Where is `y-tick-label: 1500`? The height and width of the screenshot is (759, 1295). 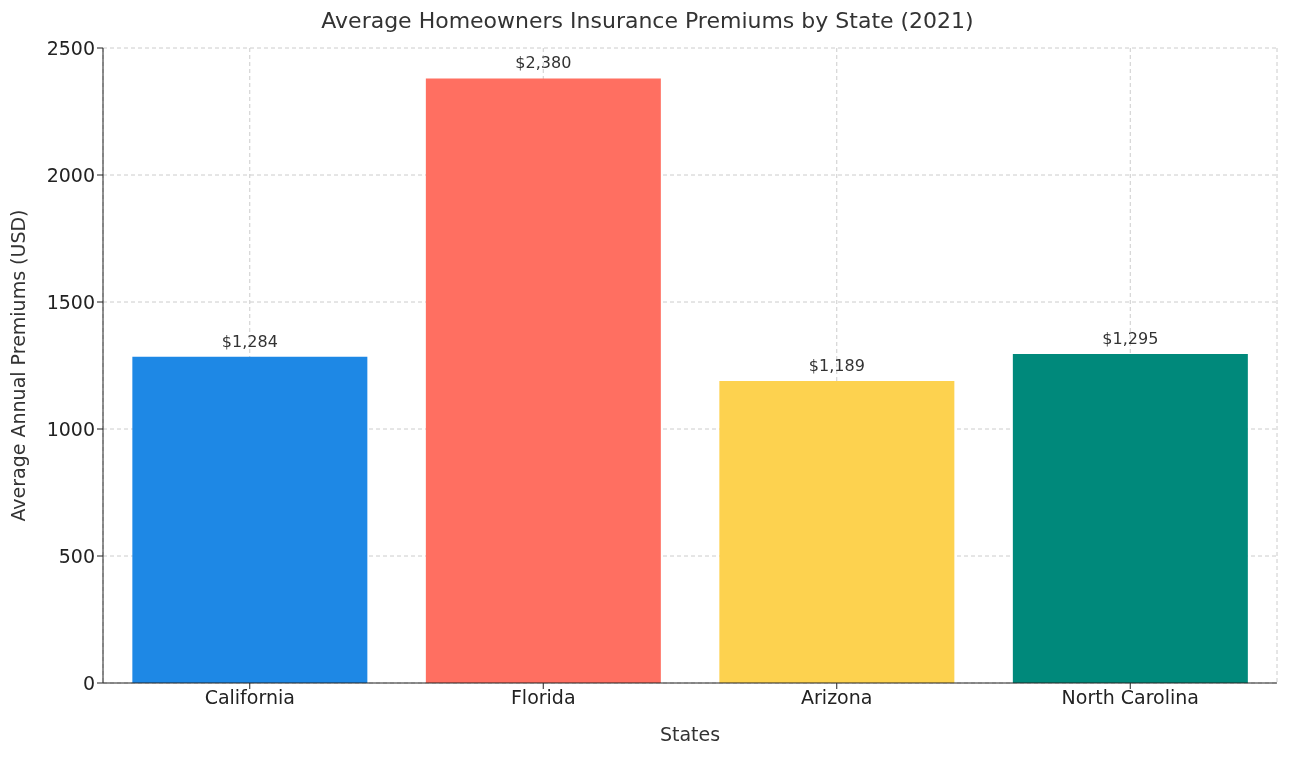
y-tick-label: 1500 is located at coordinates (70, 301).